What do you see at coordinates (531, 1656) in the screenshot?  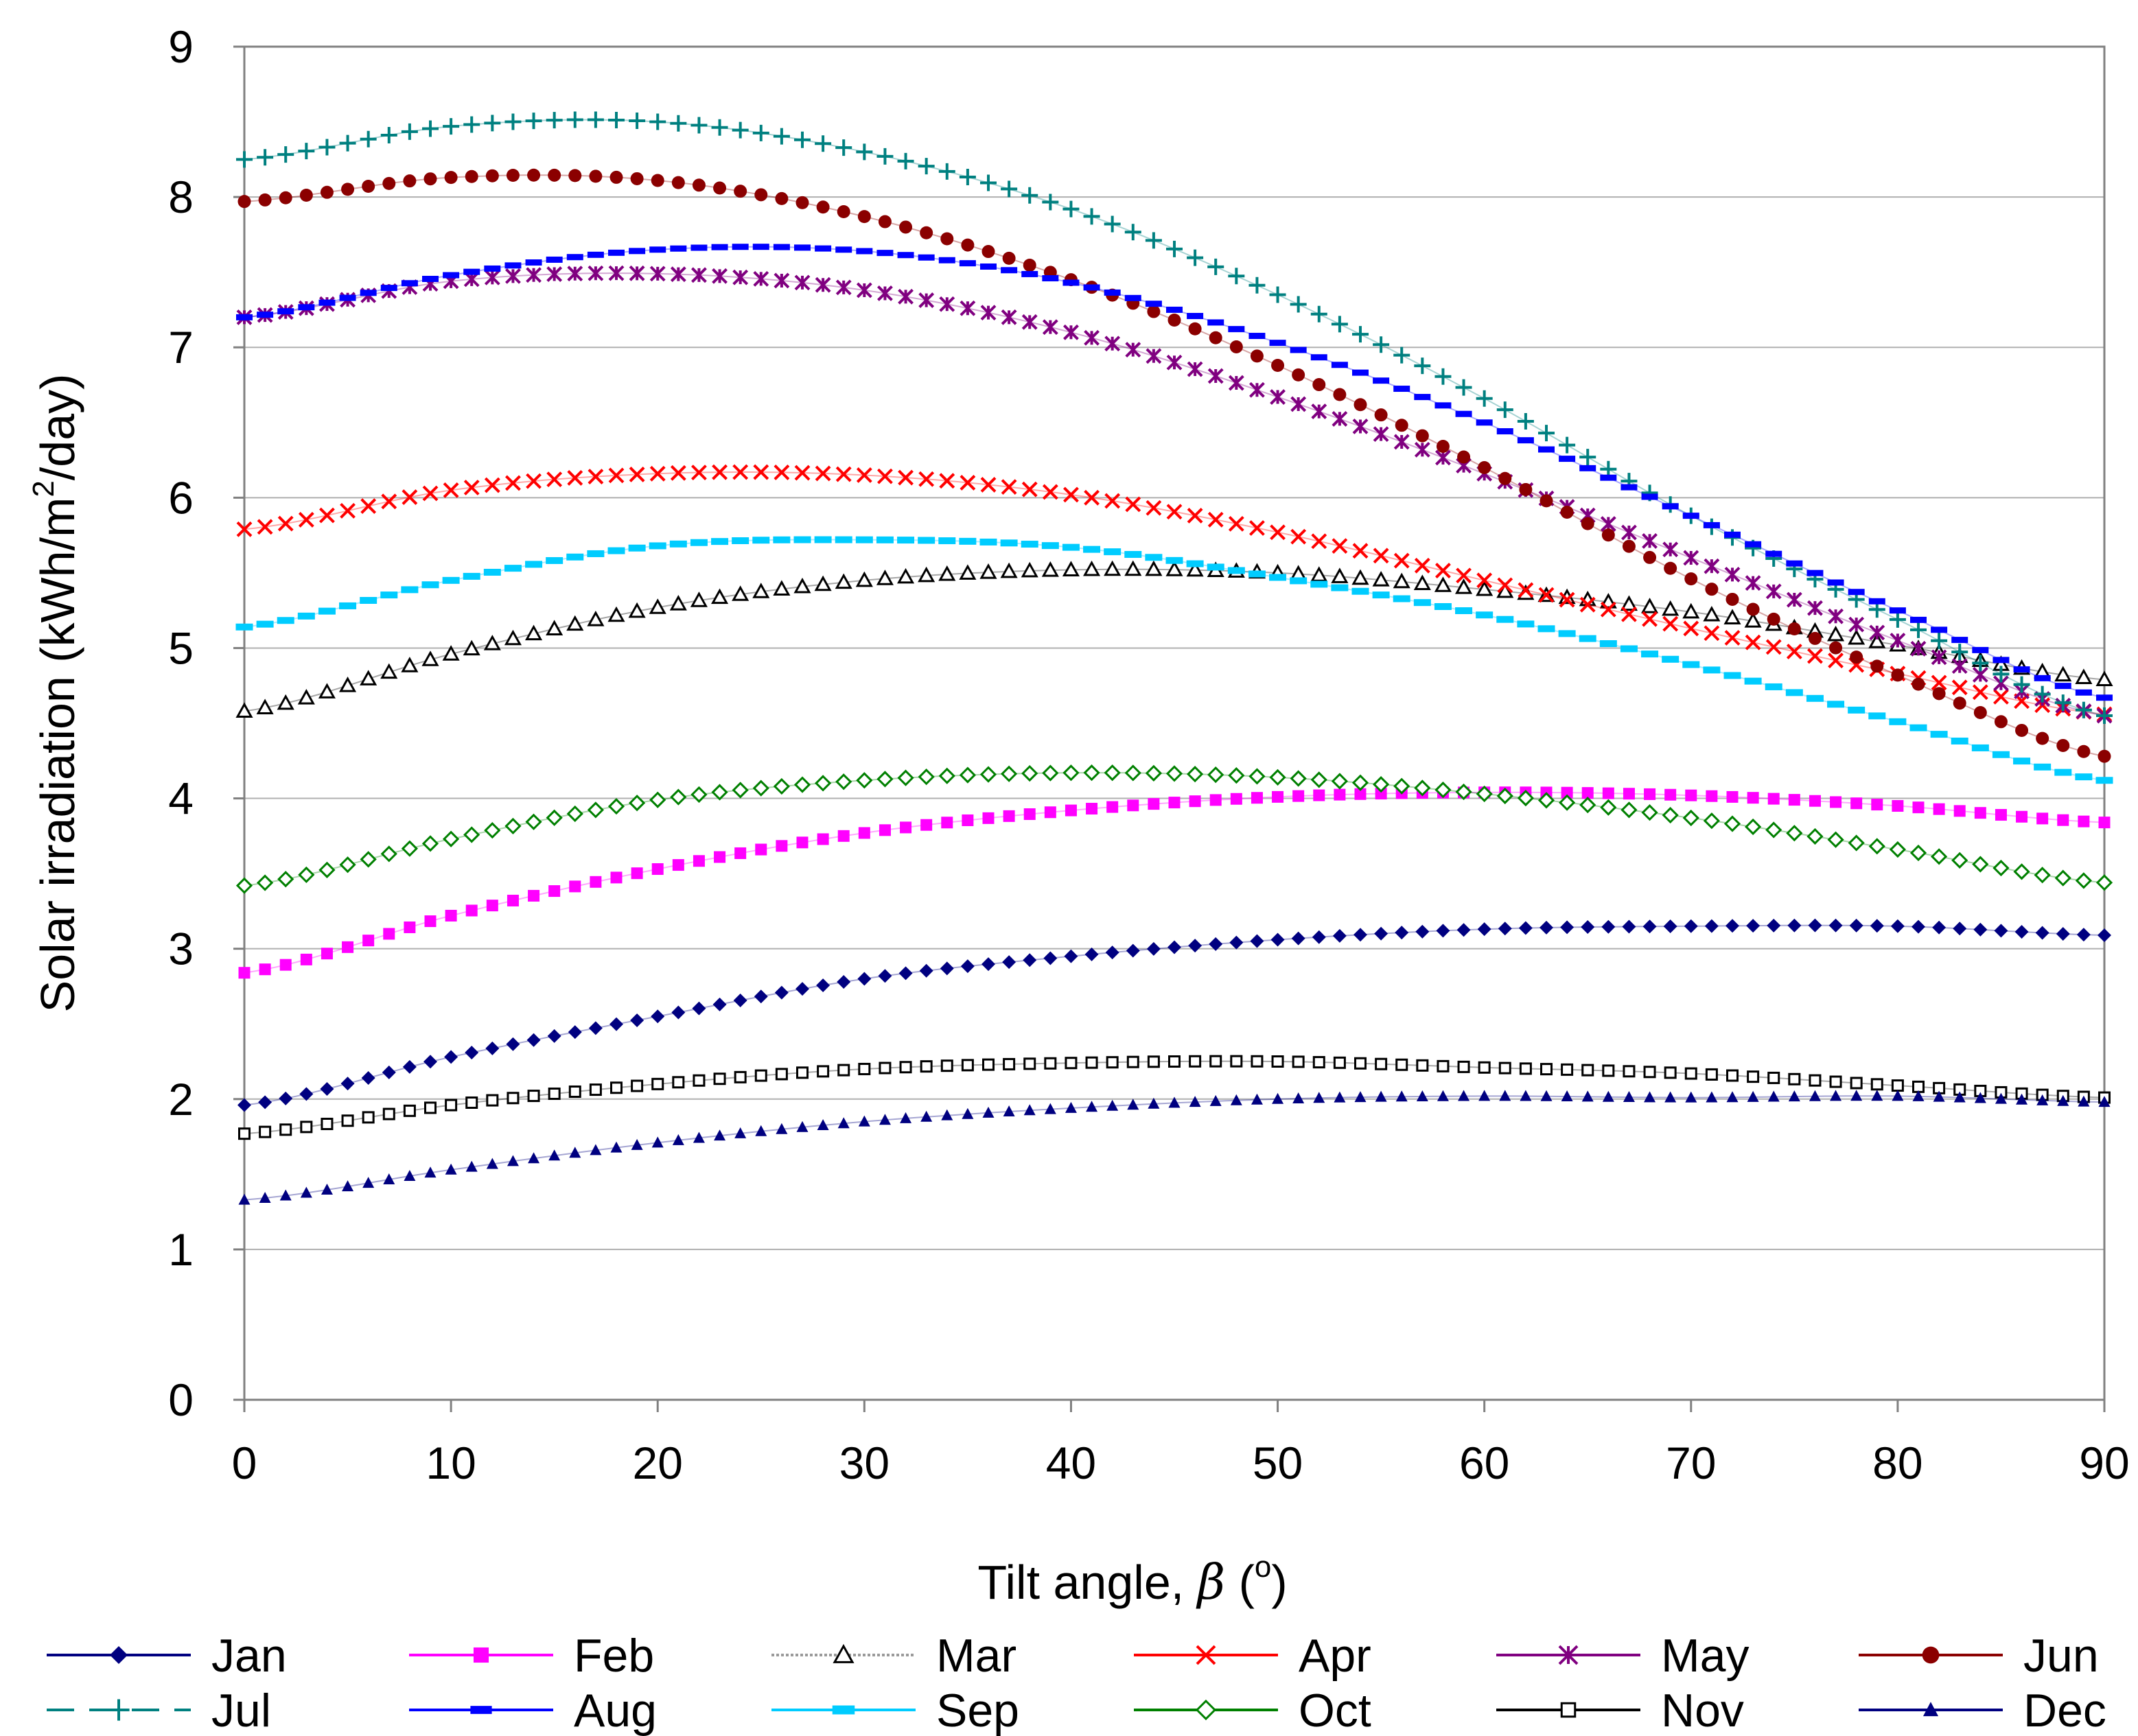 I see `legend-item-feb: Feb` at bounding box center [531, 1656].